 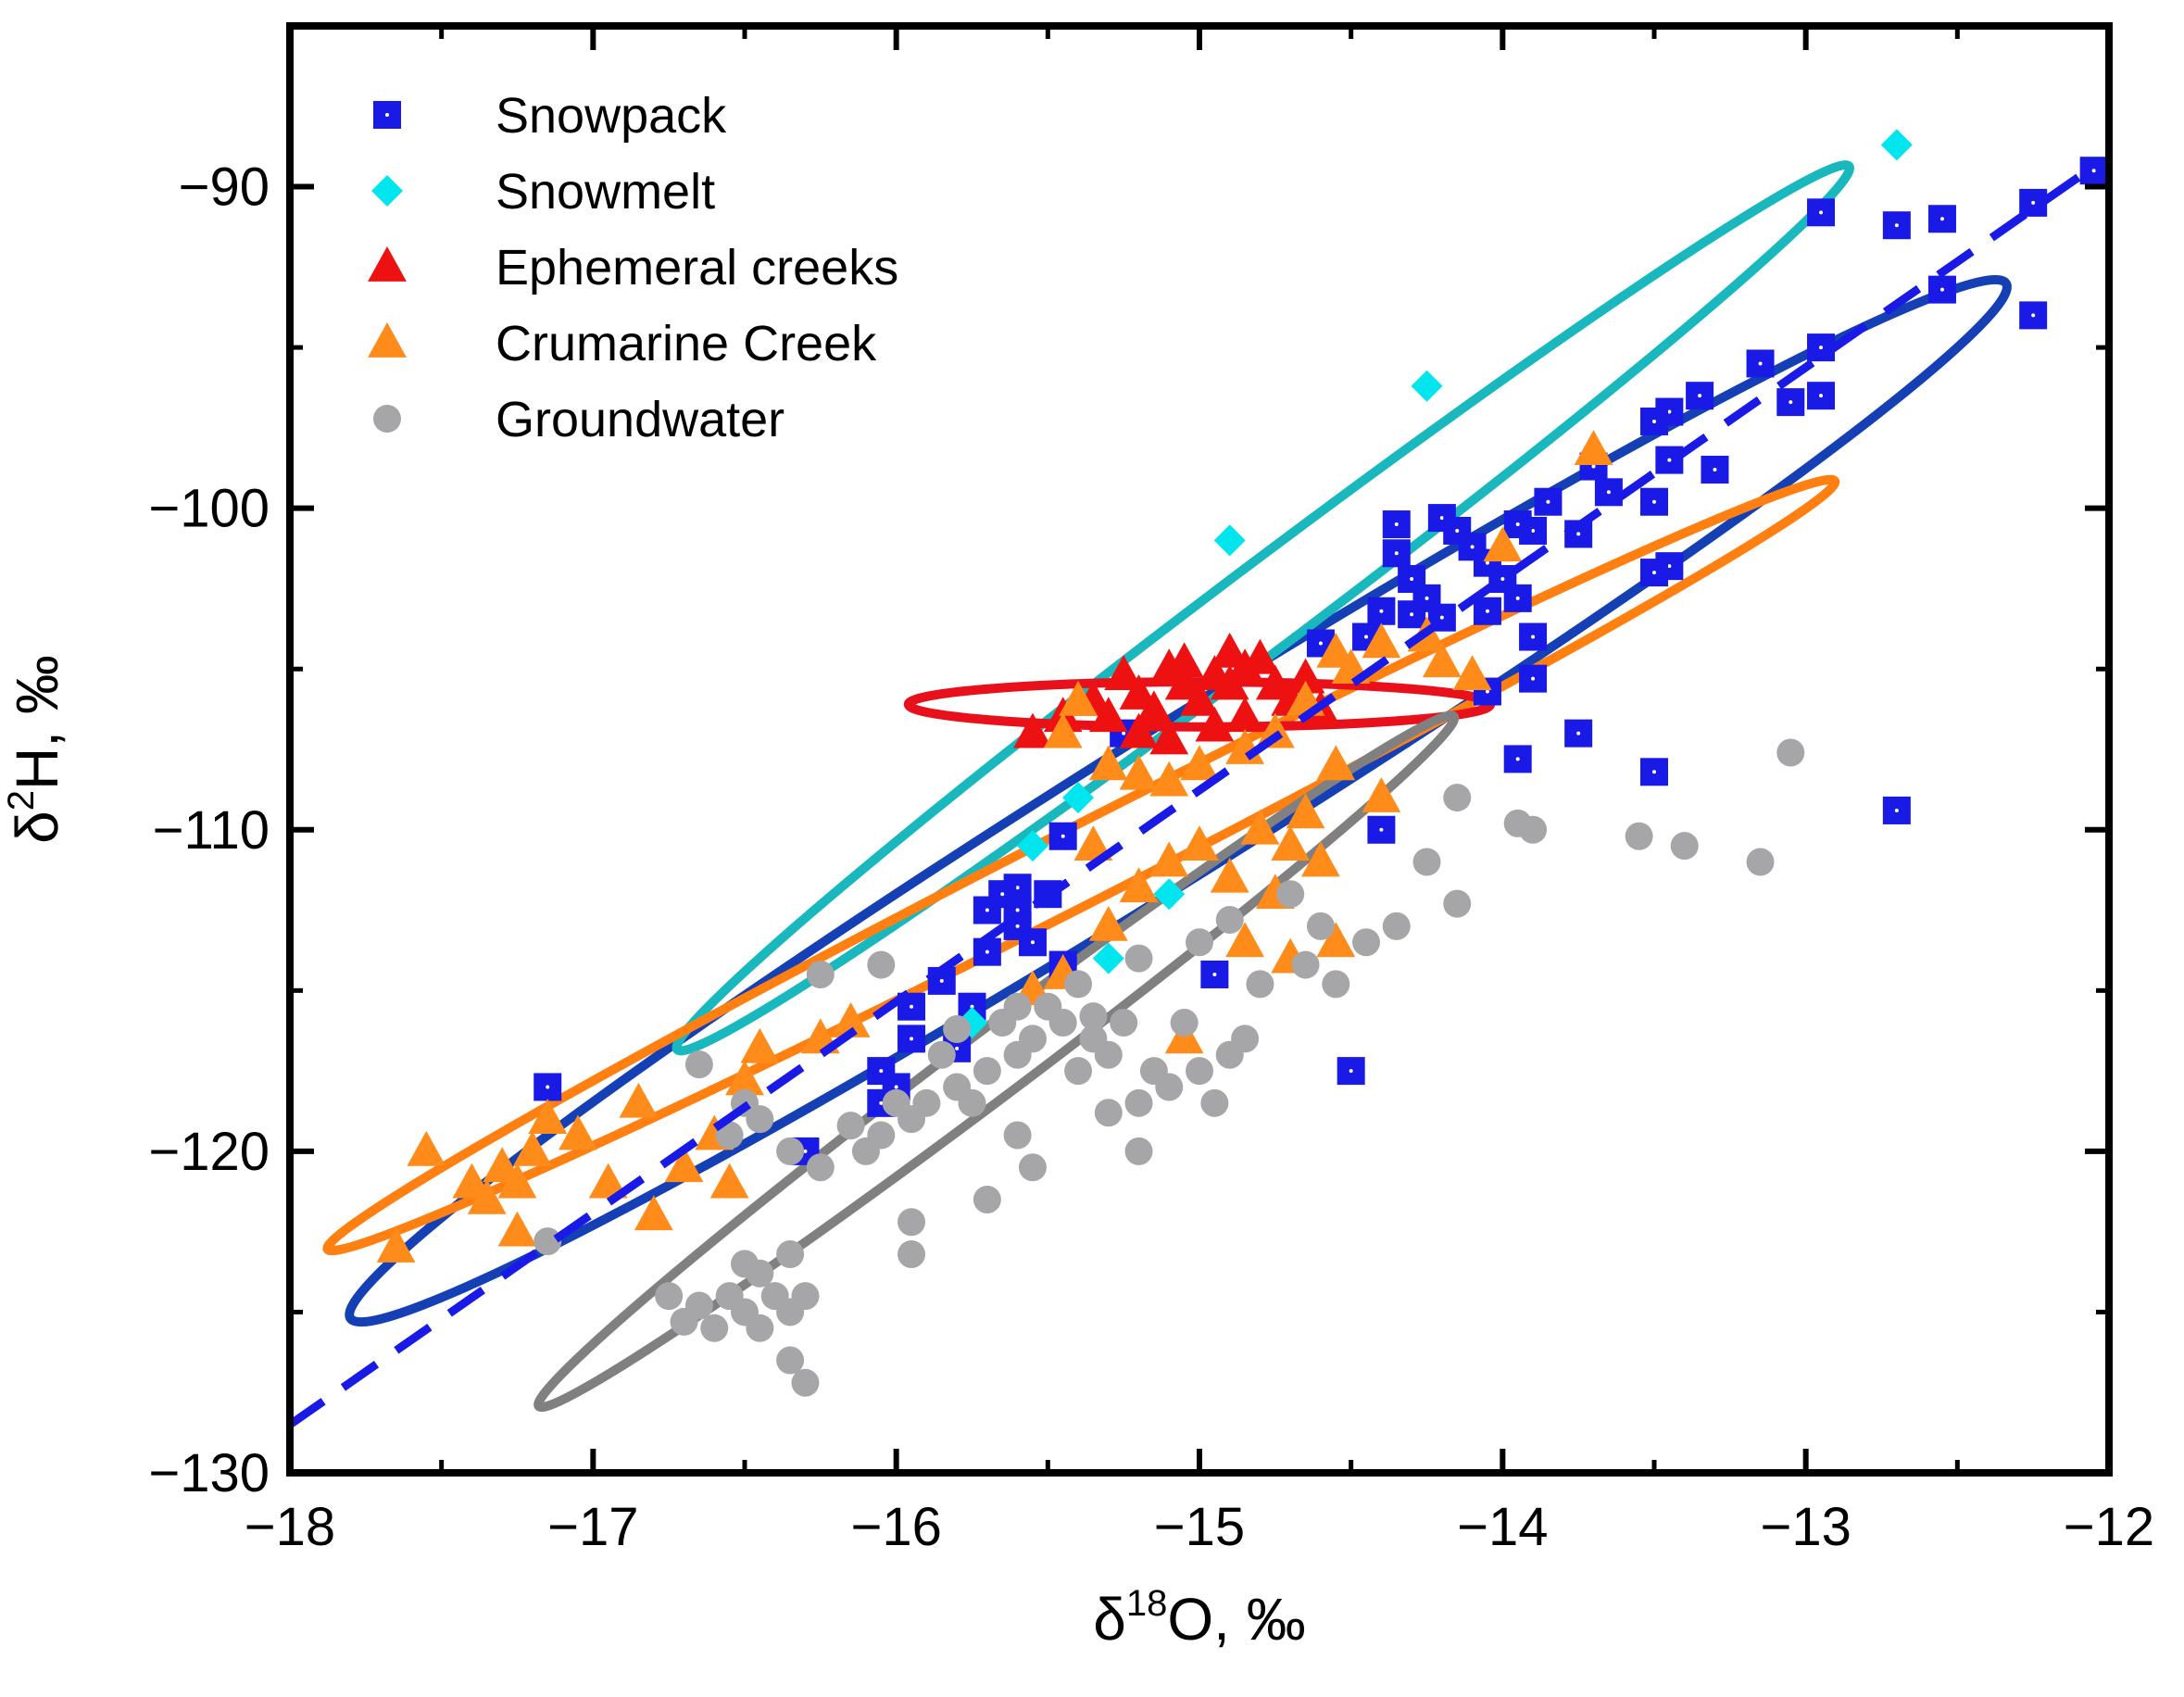 I want to click on x-axis-title-sup: 18, so click(x=1147, y=1603).